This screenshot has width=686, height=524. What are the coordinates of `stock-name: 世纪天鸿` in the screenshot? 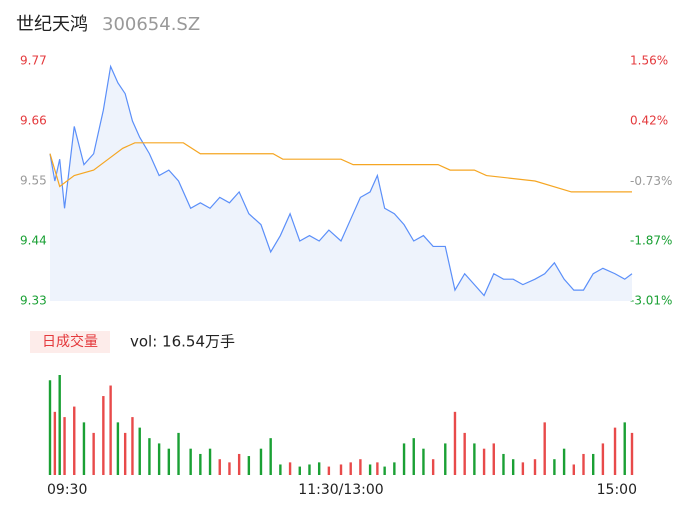 It's located at (52, 24).